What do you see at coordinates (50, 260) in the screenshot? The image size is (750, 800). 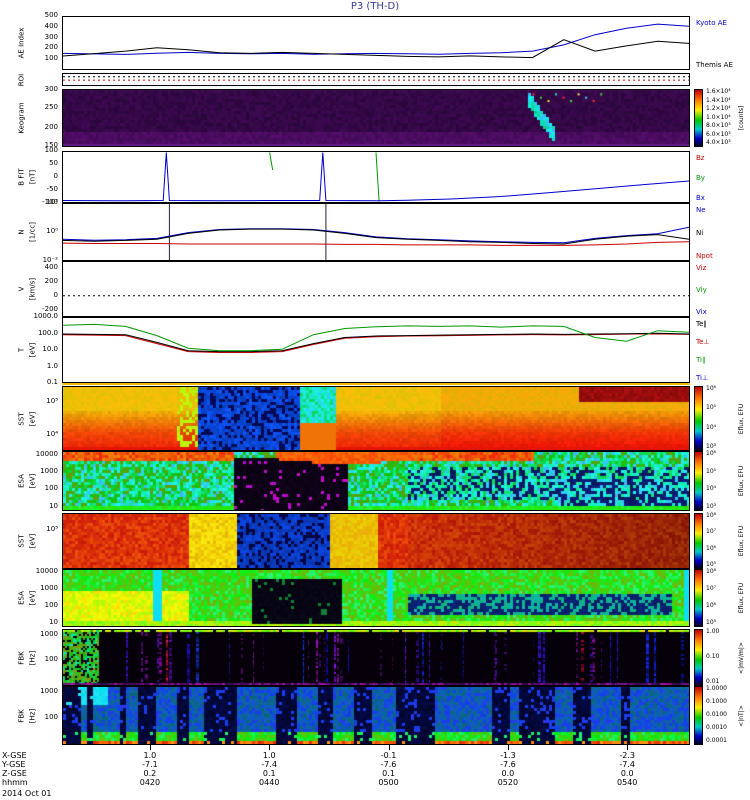 I see `density-ytick: 10⁻²` at bounding box center [50, 260].